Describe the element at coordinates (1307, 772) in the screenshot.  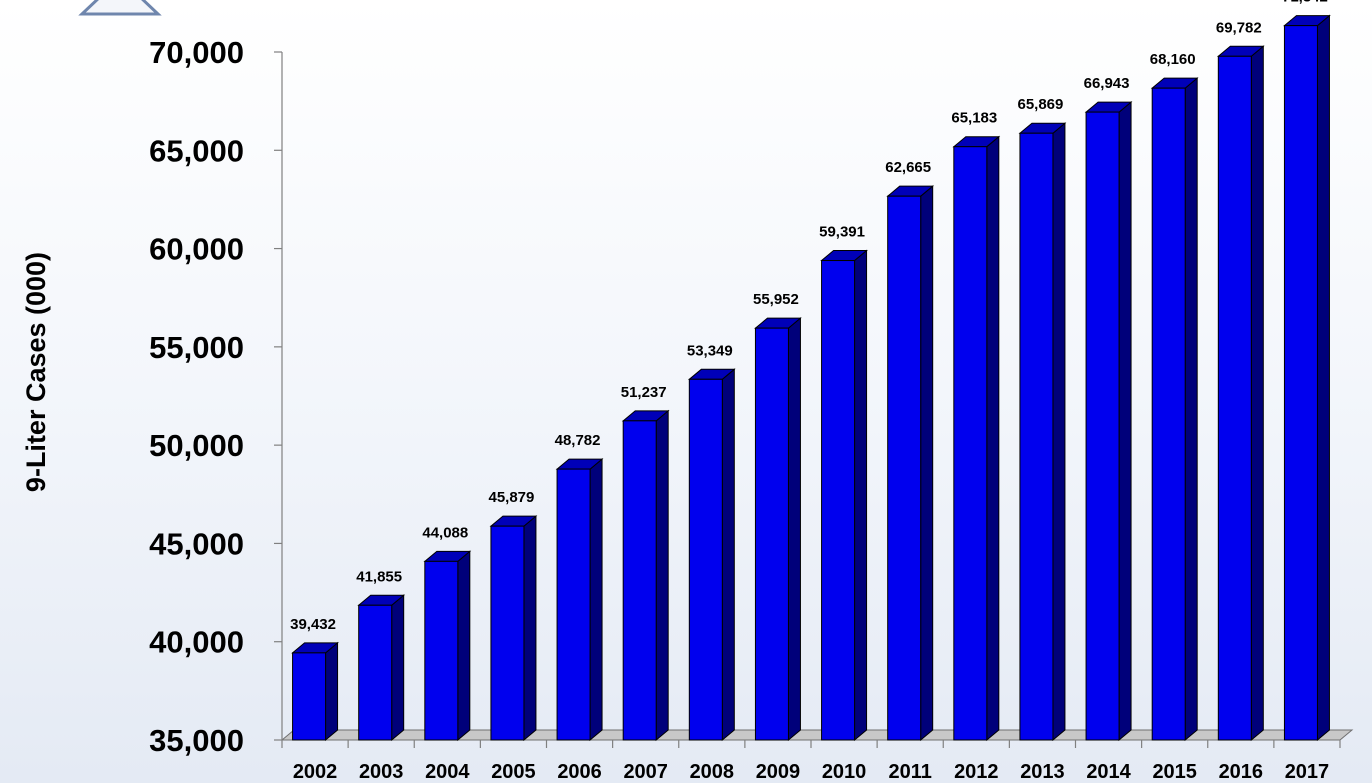
I see `x-tick-label: 2017` at that location.